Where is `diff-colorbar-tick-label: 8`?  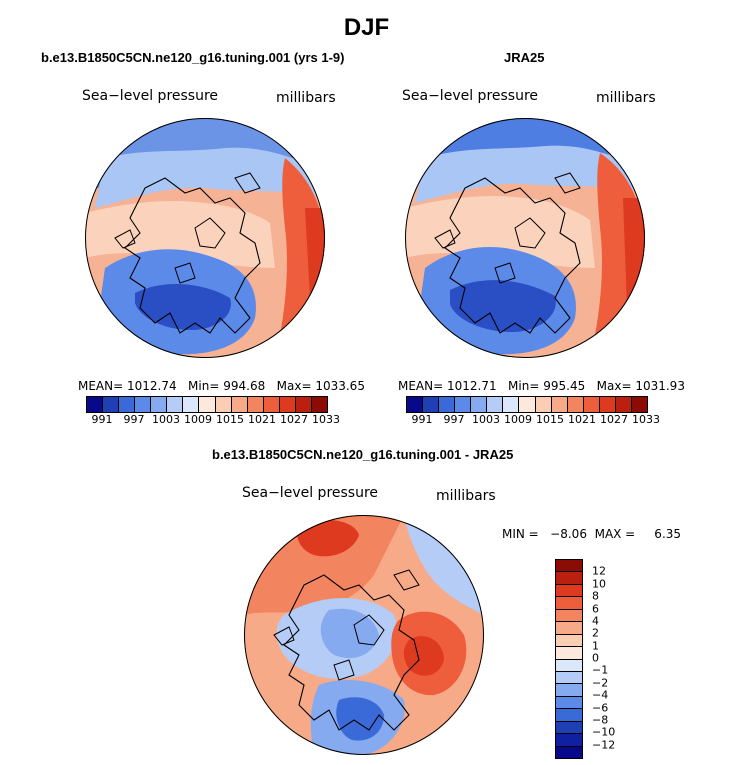 diff-colorbar-tick-label: 8 is located at coordinates (595, 596).